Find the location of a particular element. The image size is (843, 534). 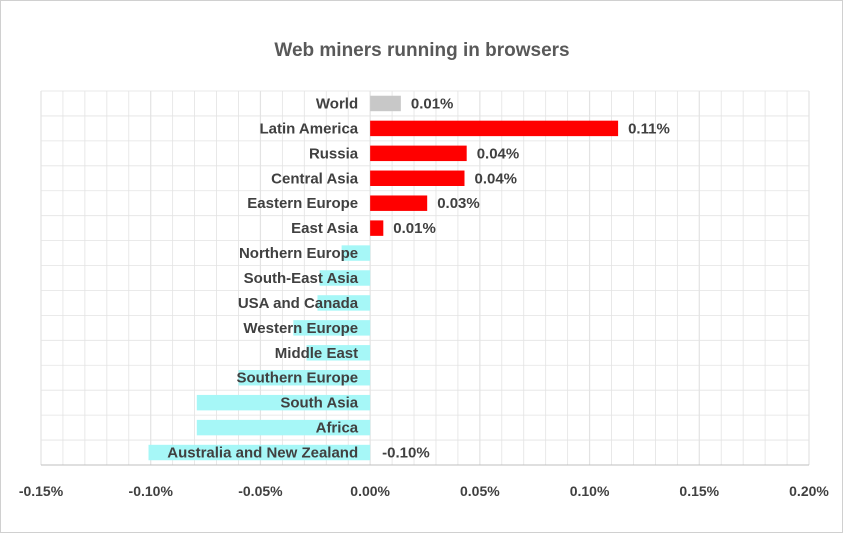

x-tick-label: 0.20% is located at coordinates (809, 491).